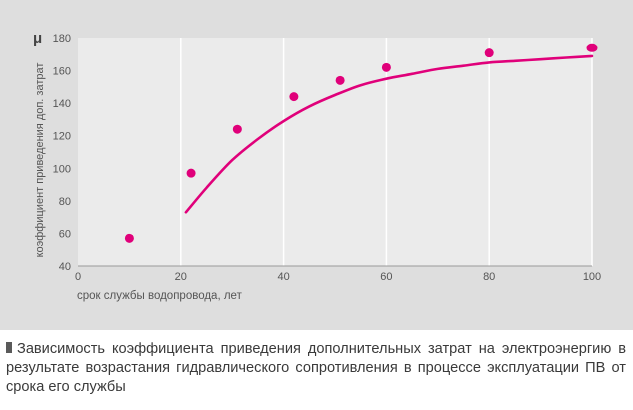  I want to click on y-tick-label: 120, so click(62, 137).